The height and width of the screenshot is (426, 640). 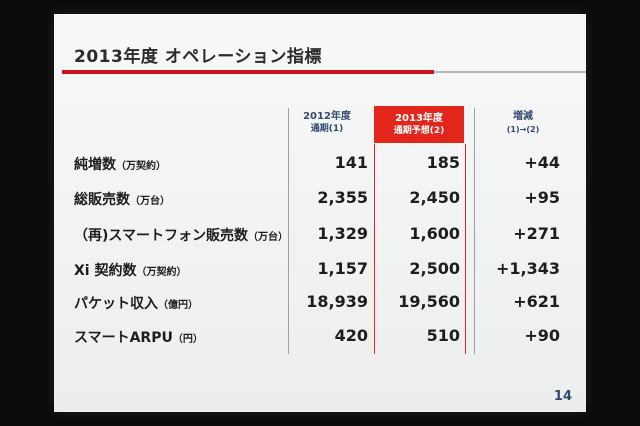 What do you see at coordinates (443, 162) in the screenshot?
I see `value-2013: 185` at bounding box center [443, 162].